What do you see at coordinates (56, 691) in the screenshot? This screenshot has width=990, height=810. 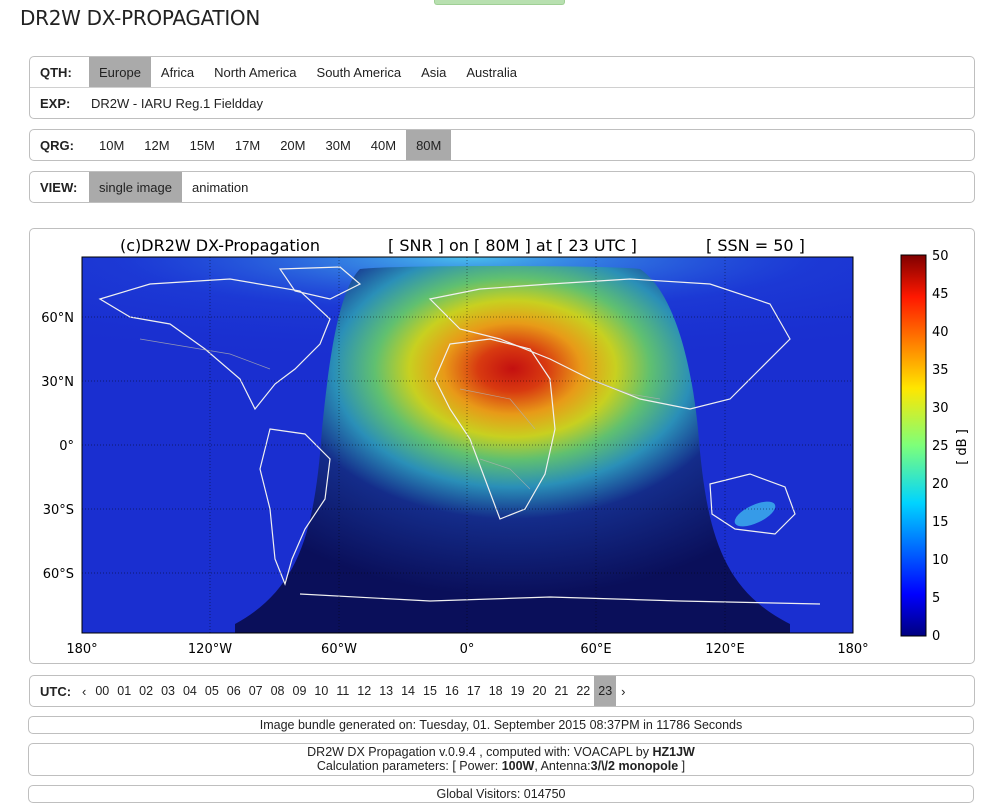 I see `utc-label: UTC:` at bounding box center [56, 691].